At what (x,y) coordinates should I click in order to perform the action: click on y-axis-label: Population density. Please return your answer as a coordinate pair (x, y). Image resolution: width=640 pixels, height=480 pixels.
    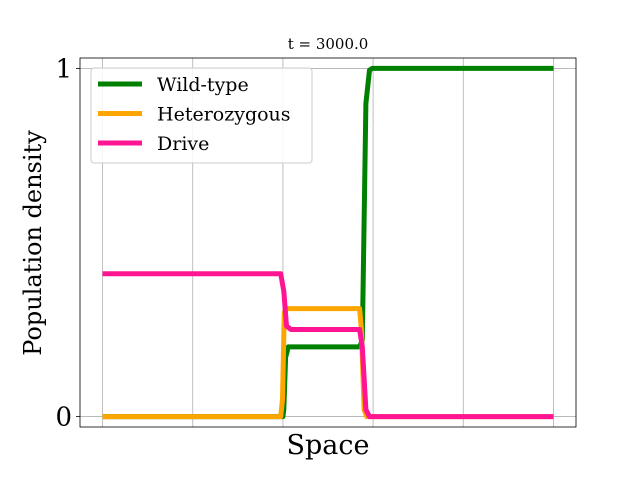
    Looking at the image, I should click on (33, 243).